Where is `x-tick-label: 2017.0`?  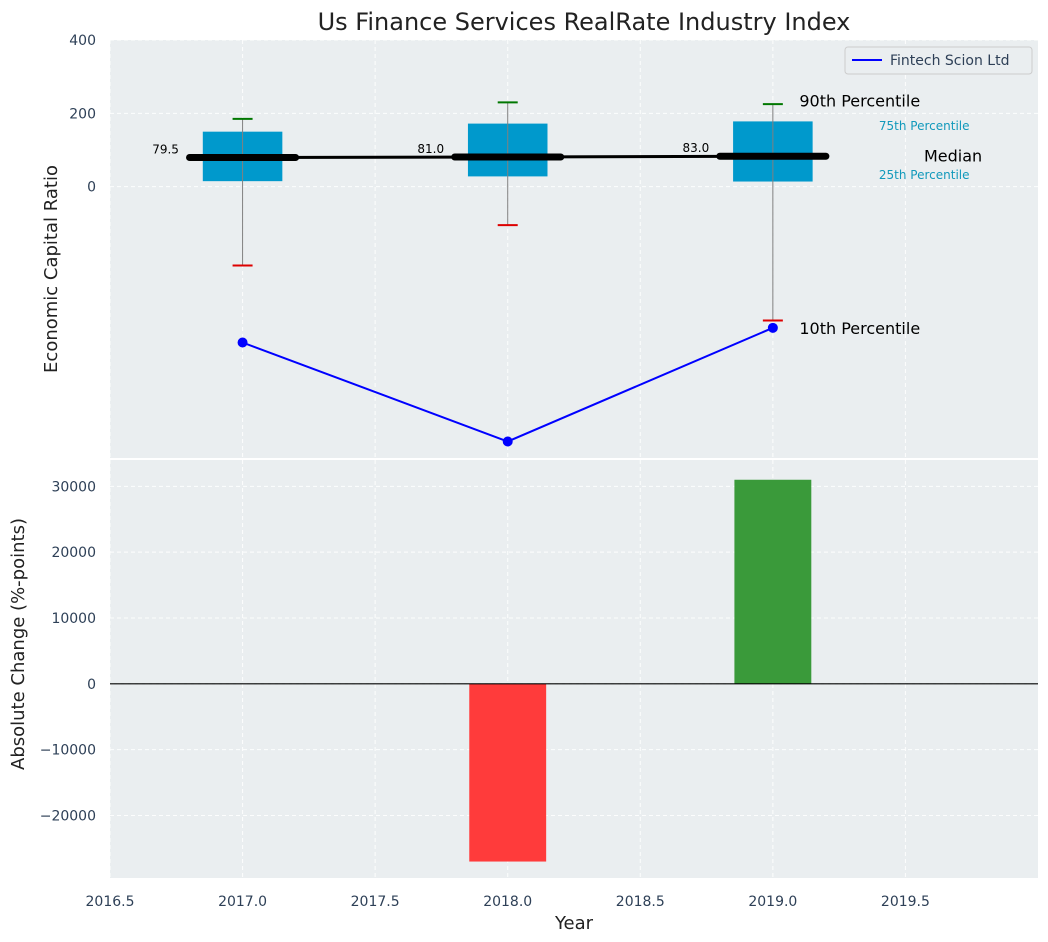 x-tick-label: 2017.0 is located at coordinates (242, 902).